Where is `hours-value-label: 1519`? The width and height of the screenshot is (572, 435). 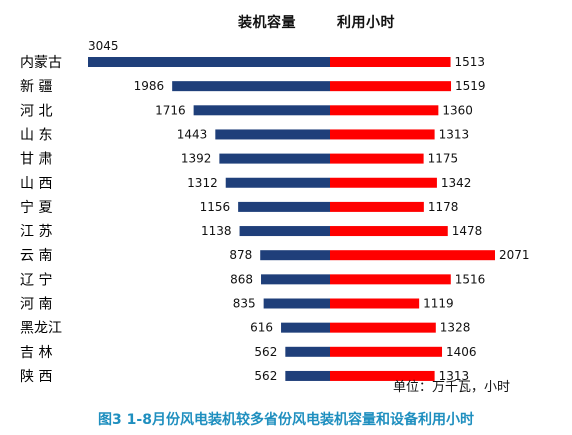 hours-value-label: 1519 is located at coordinates (470, 86).